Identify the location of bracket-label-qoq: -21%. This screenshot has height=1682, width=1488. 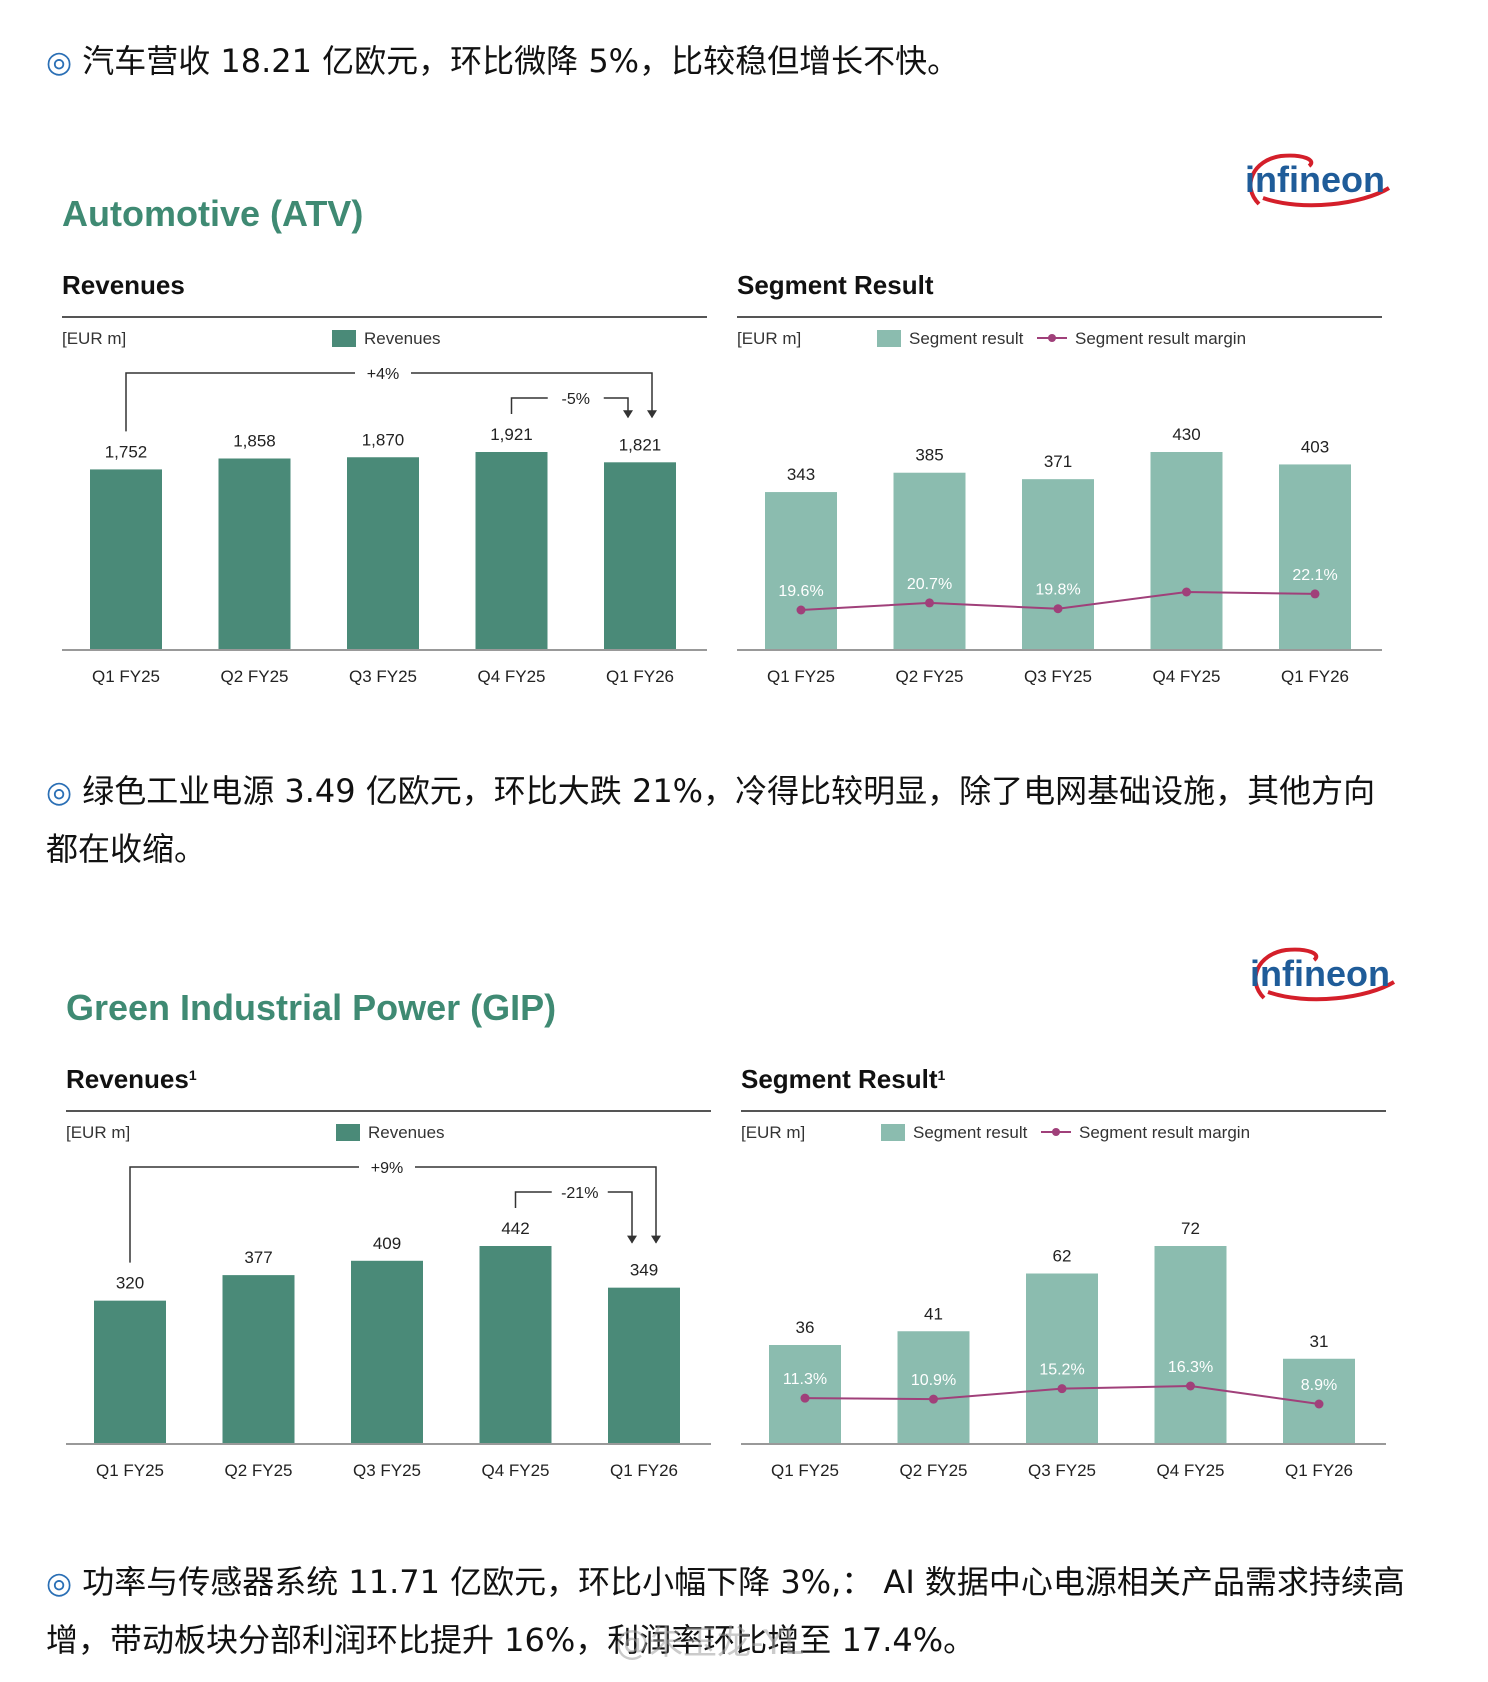
(579, 1193).